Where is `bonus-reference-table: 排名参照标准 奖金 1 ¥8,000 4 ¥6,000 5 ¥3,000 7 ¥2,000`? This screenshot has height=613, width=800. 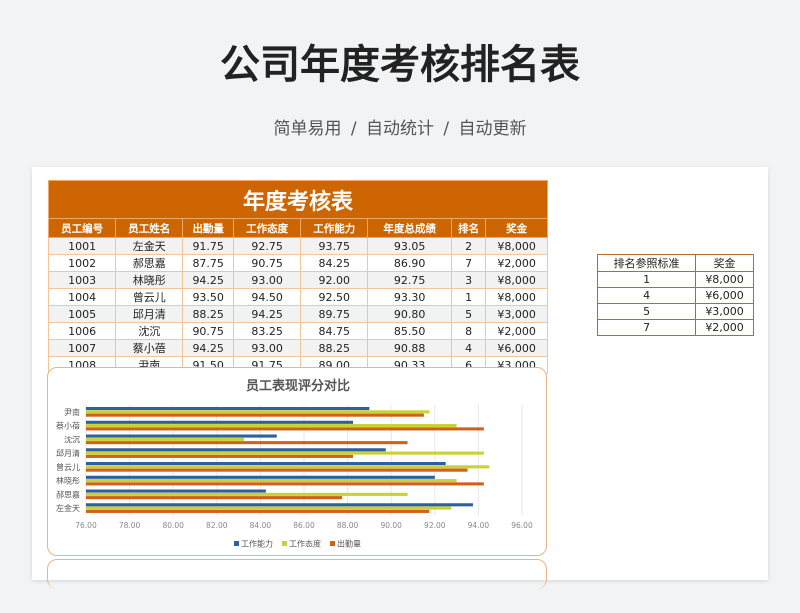
bonus-reference-table: 排名参照标准 奖金 1 ¥8,000 4 ¥6,000 5 ¥3,000 7 ¥2,000 is located at coordinates (675, 295).